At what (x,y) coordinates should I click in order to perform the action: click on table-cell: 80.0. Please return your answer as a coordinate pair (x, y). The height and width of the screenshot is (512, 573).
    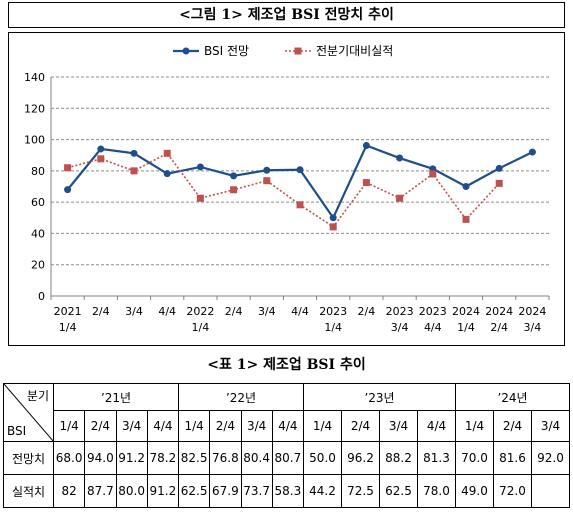
    Looking at the image, I should click on (131, 491).